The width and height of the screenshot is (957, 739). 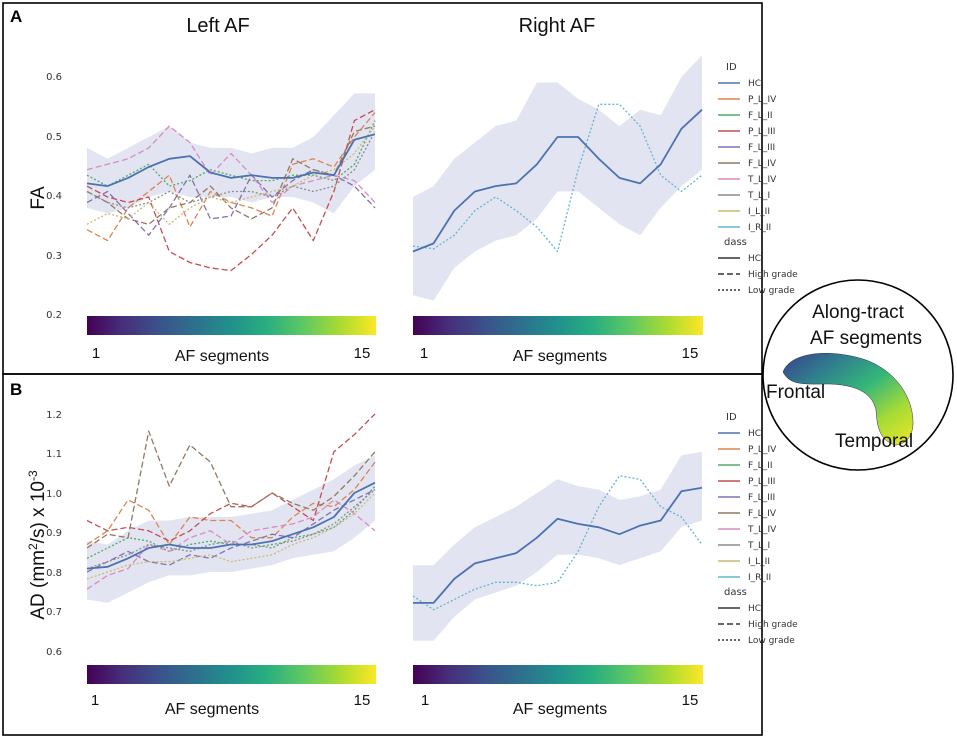 I want to click on ytick-a-0.4: 0.4, so click(x=54, y=196).